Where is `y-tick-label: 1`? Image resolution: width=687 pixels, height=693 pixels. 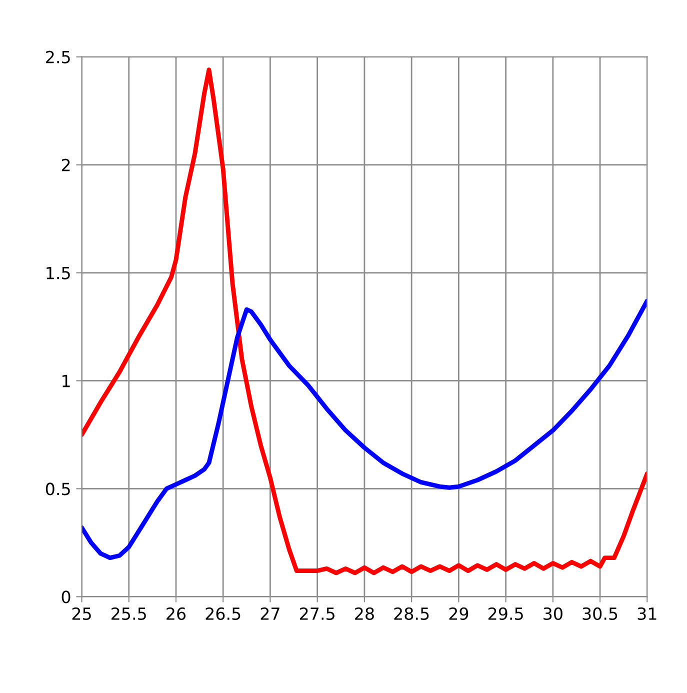 y-tick-label: 1 is located at coordinates (66, 381).